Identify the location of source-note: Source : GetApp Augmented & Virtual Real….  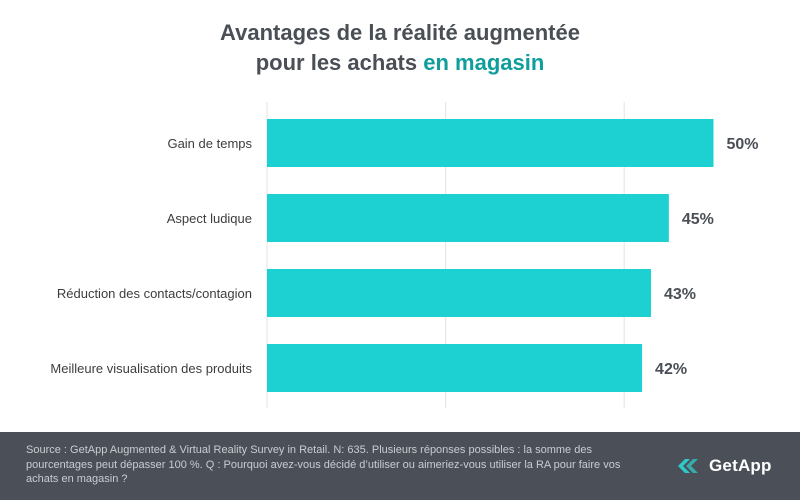
(323, 464).